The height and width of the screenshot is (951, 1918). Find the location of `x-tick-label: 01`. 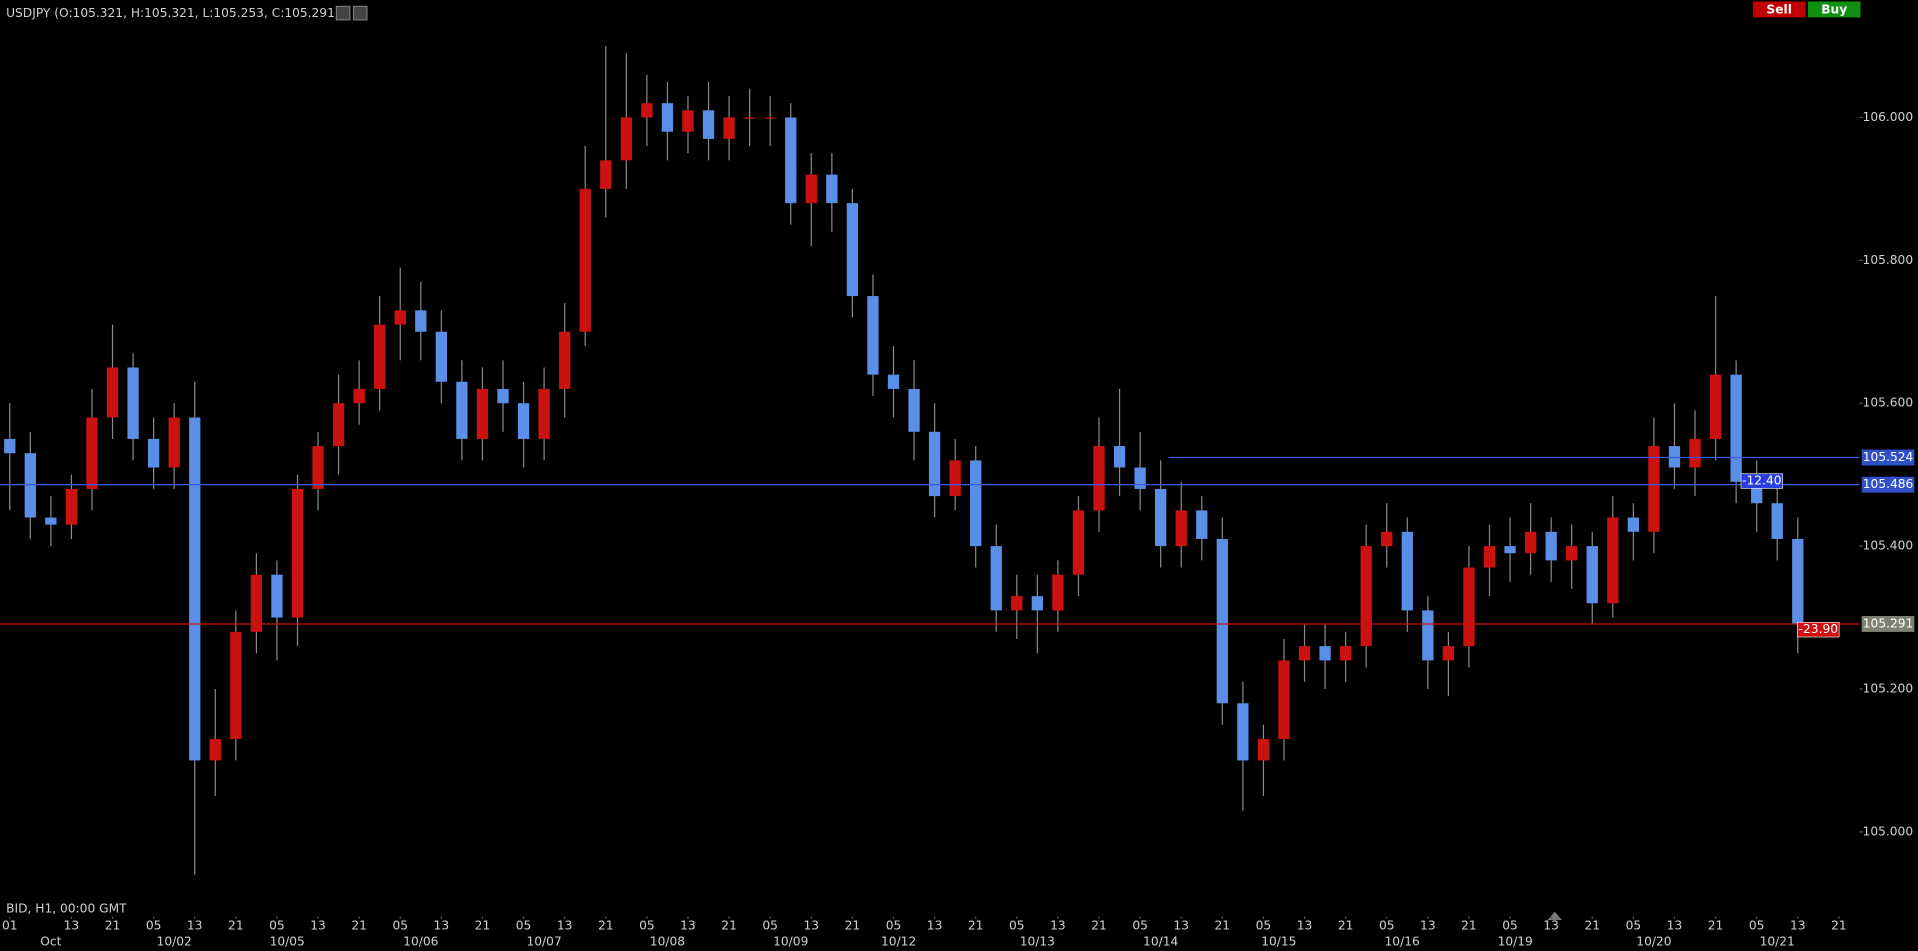

x-tick-label: 01 is located at coordinates (10, 926).